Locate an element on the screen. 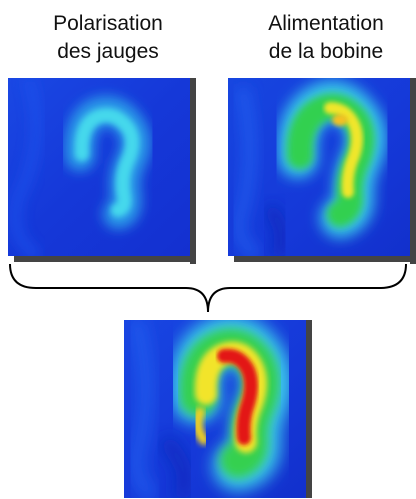  bottom-image-shadow is located at coordinates (309, 409).